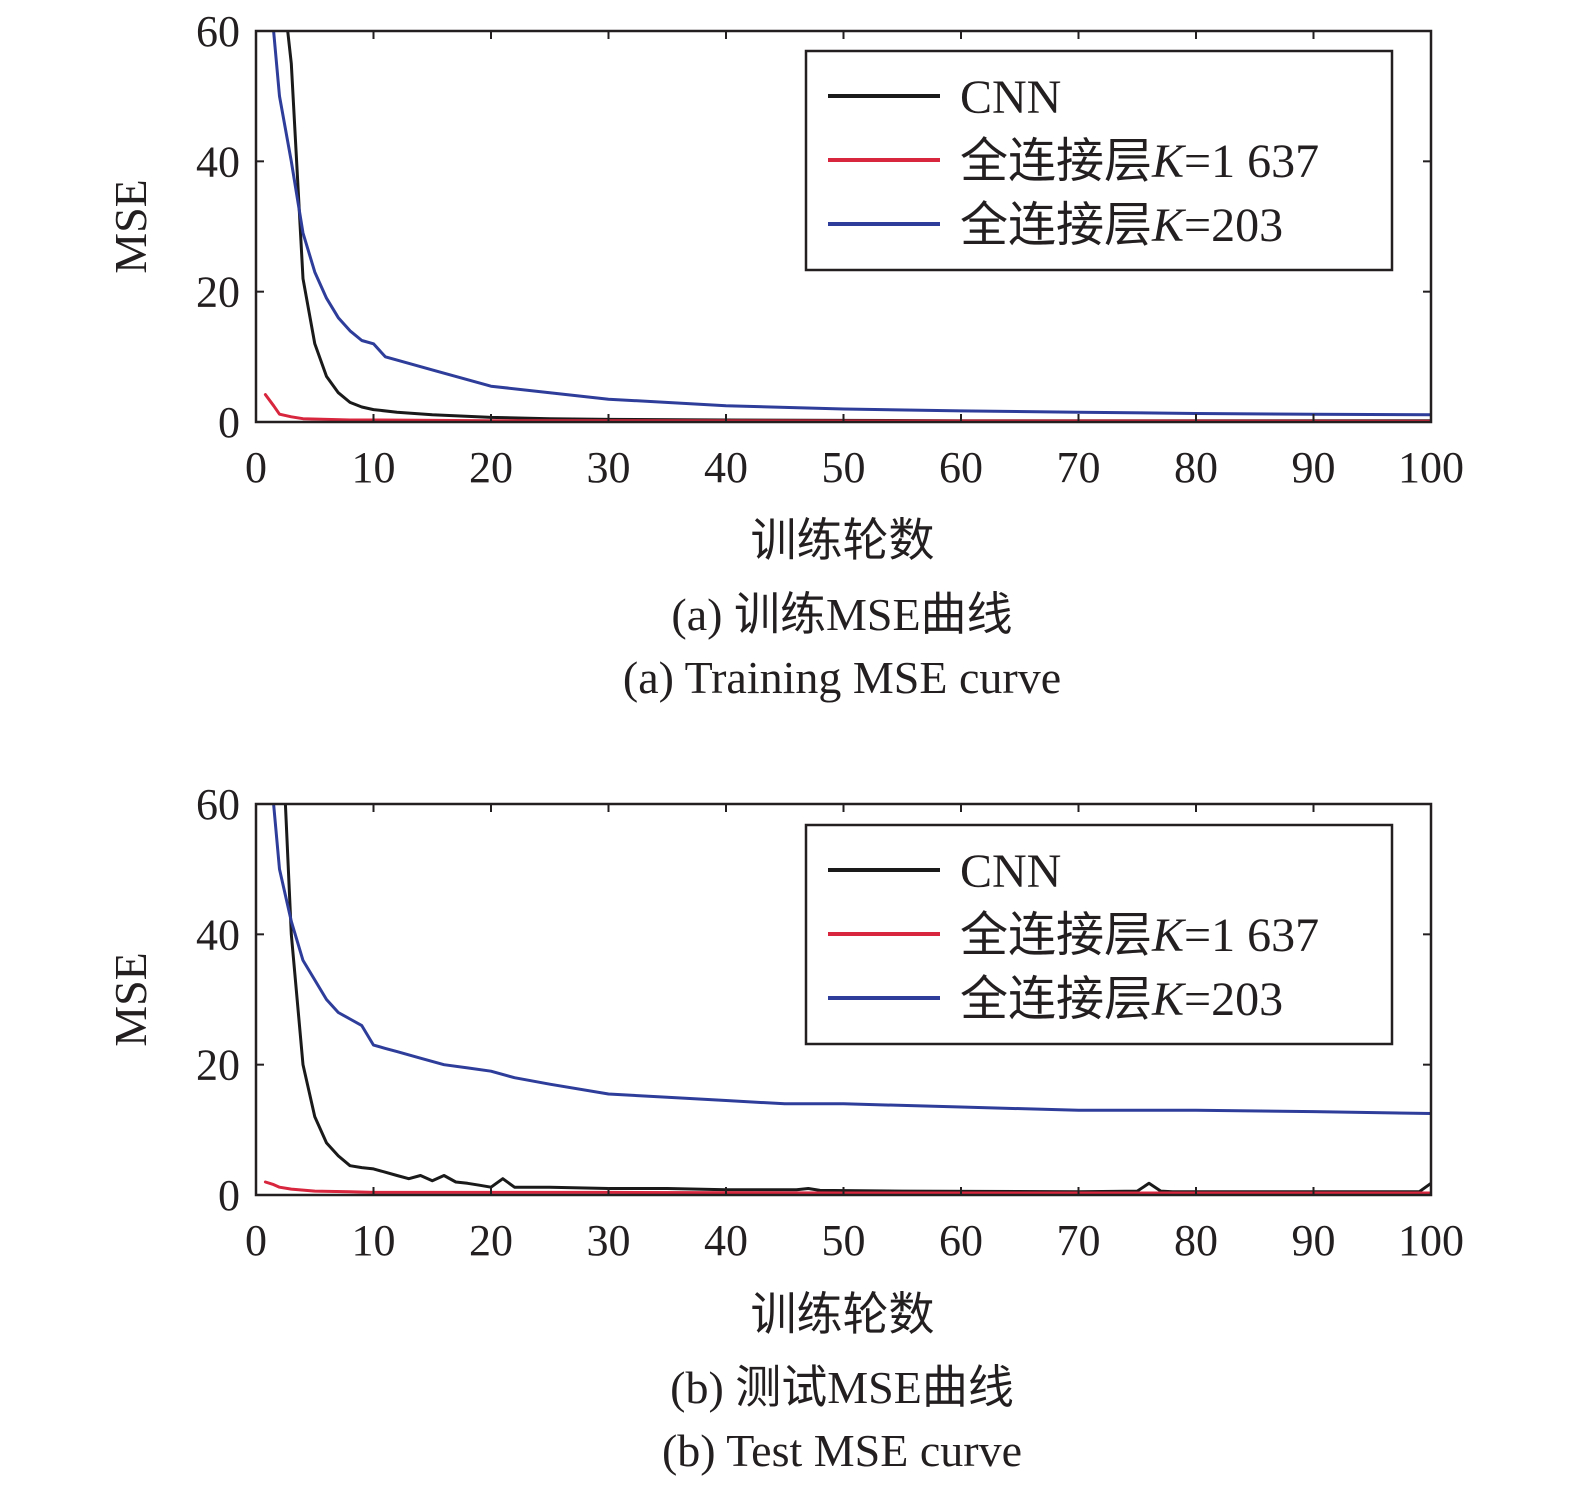 This screenshot has height=1491, width=1575. Describe the element at coordinates (842, 1387) in the screenshot. I see `caption-cn: (b) 测试MSE曲线` at that location.